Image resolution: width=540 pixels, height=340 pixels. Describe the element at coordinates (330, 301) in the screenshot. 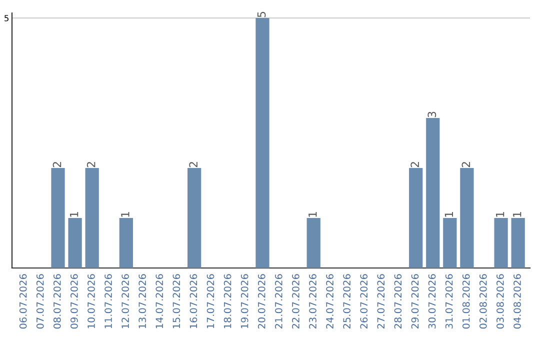

I see `x-tick-label: 24.07.2026` at that location.